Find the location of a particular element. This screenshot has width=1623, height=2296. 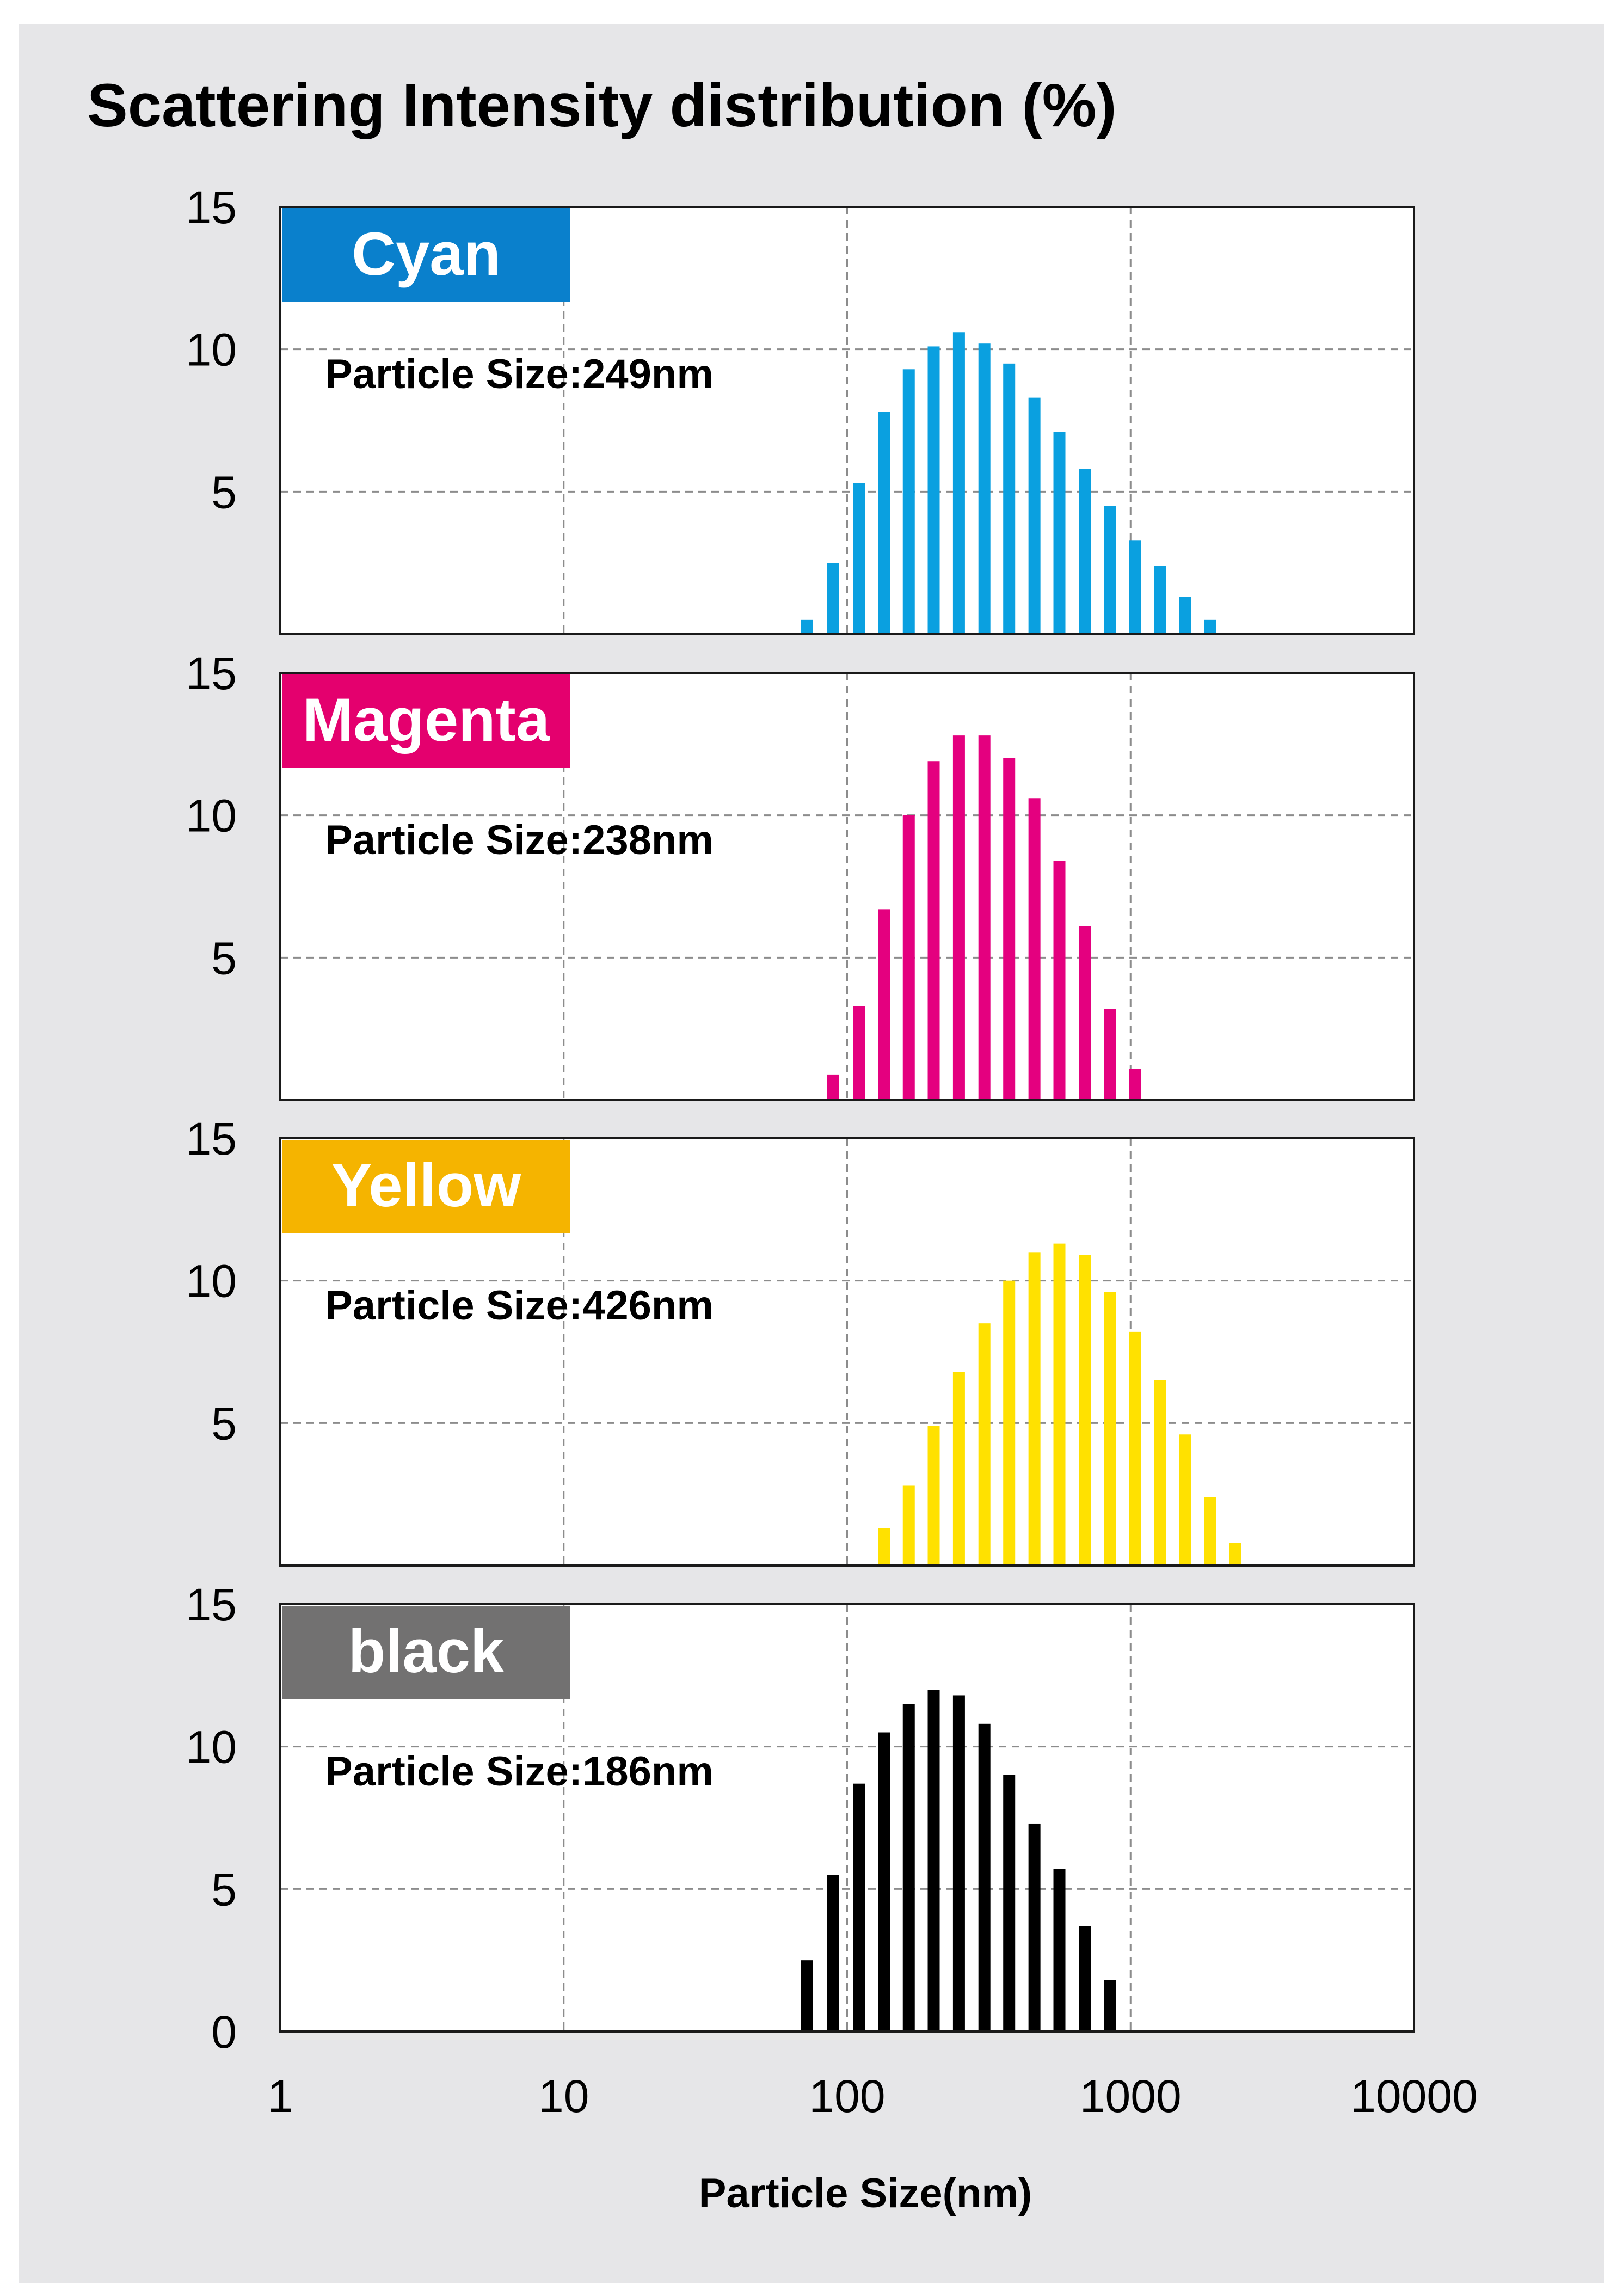

particle-size-annotation: Particle Size:426nm is located at coordinates (519, 1305).